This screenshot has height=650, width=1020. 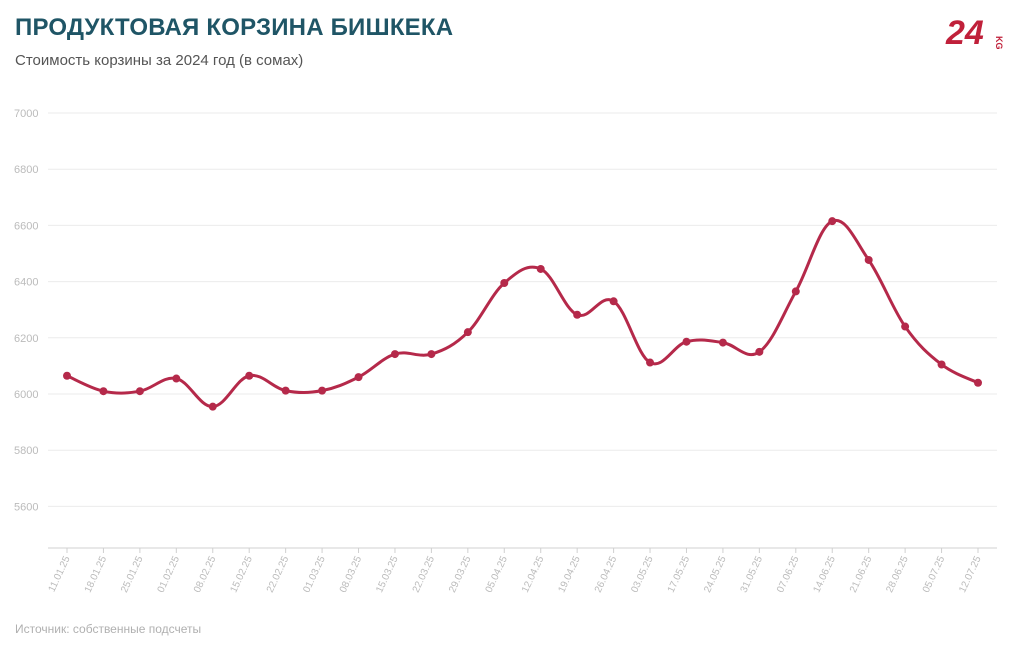 I want to click on x-tick-label: 21.06.25, so click(x=861, y=574).